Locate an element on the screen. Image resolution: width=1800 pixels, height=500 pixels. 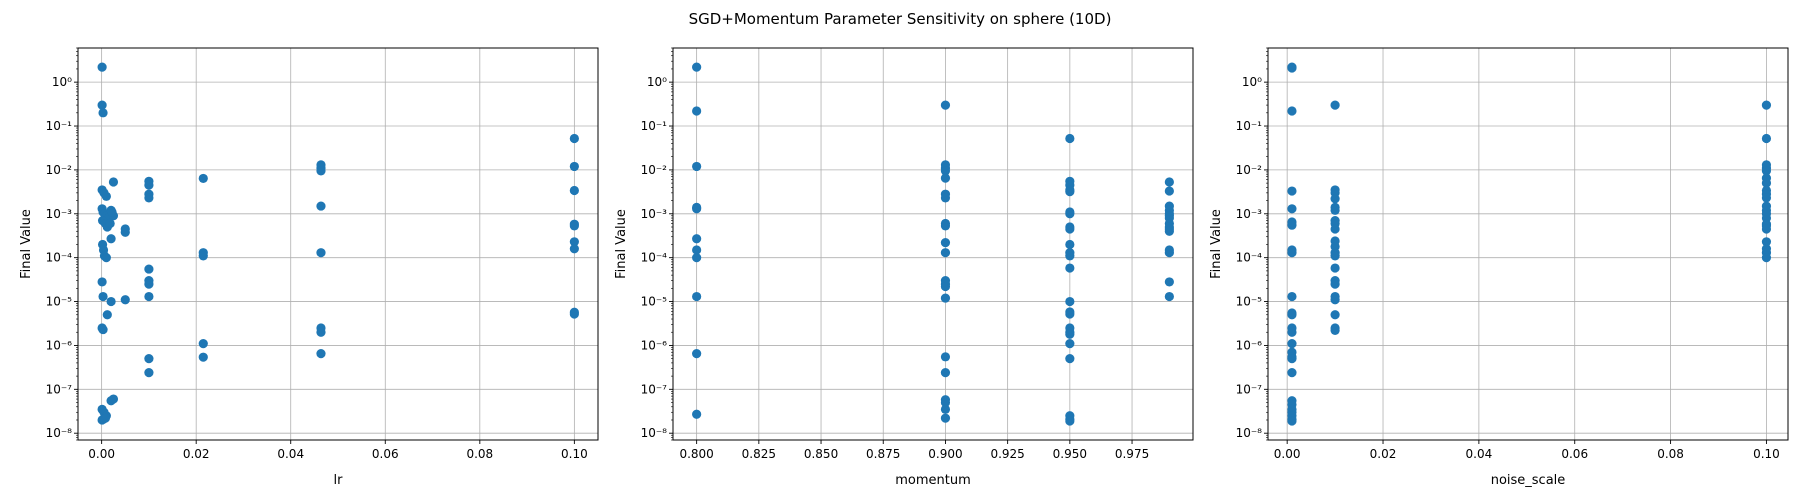
x-tick-label: 0.10 is located at coordinates (574, 454).